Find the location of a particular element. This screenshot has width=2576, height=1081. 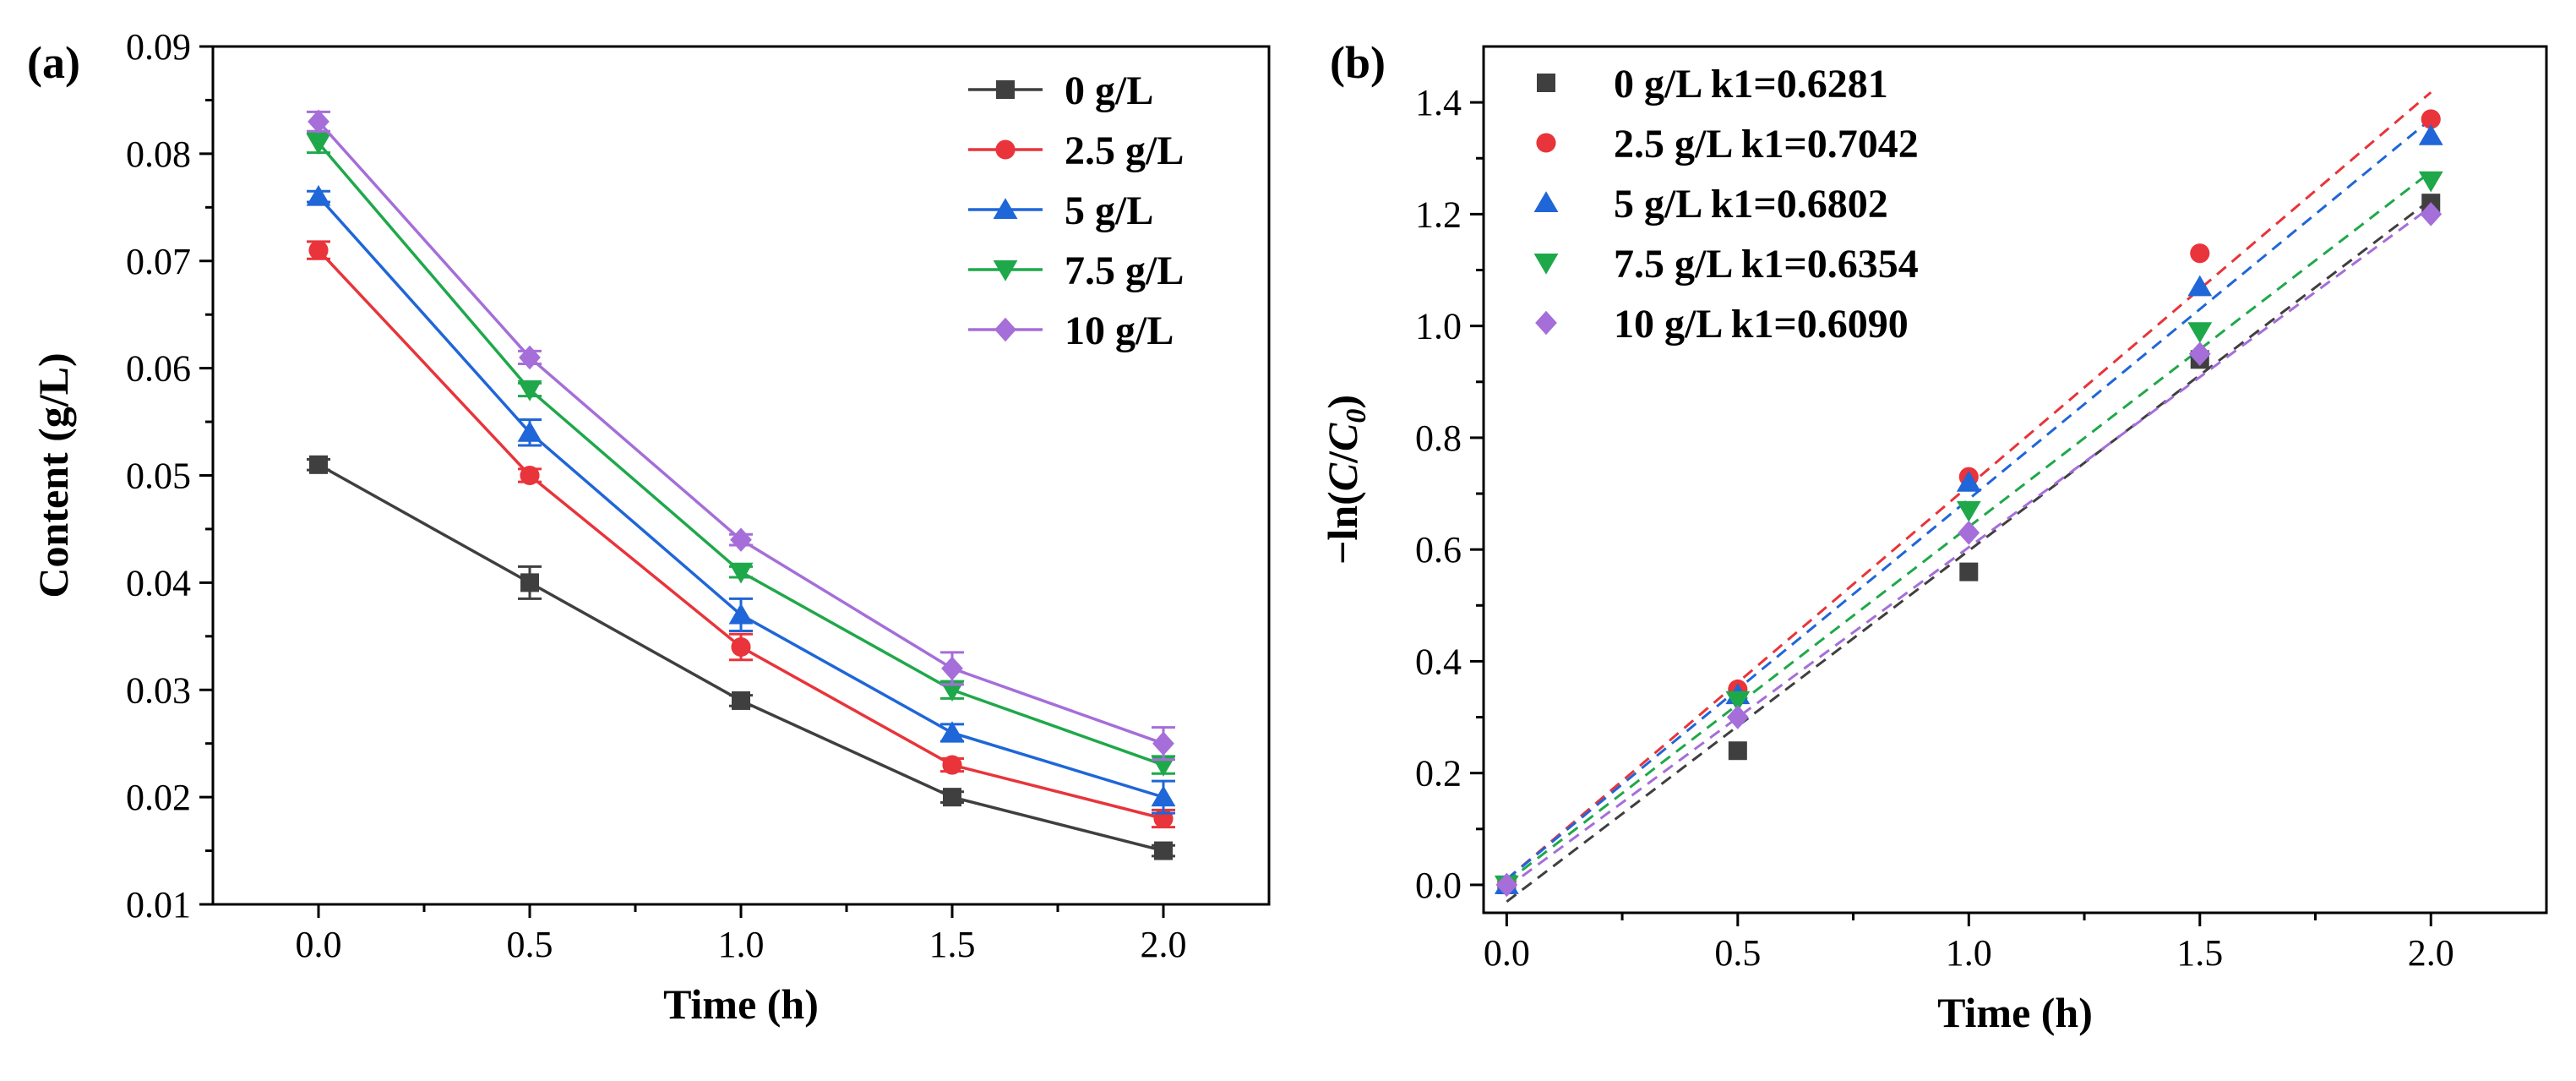

panel-a-y-tick-label: 0.05 is located at coordinates (158, 476).